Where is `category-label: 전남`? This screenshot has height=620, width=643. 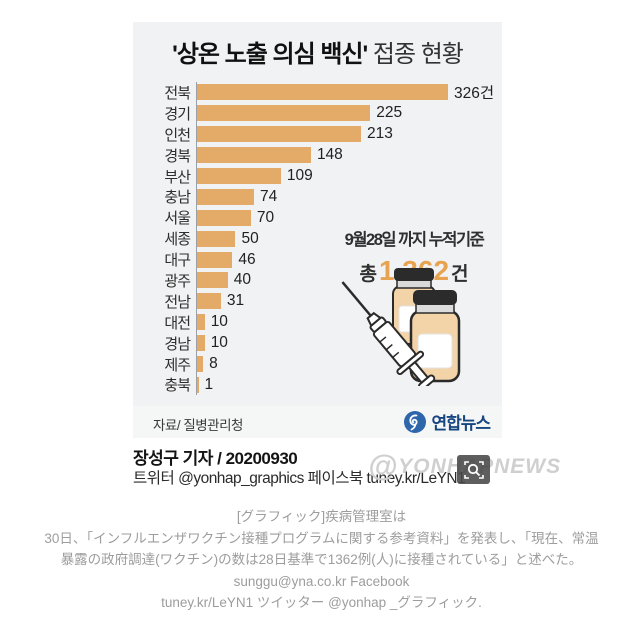
category-label: 전남 is located at coordinates (177, 302).